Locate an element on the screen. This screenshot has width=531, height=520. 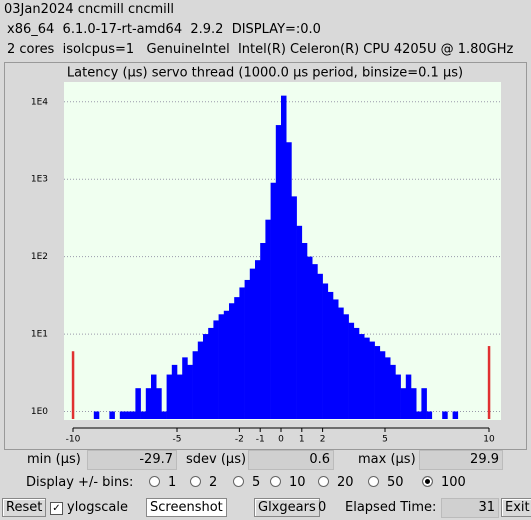
bins-label: Display +/- bins: is located at coordinates (80, 482).